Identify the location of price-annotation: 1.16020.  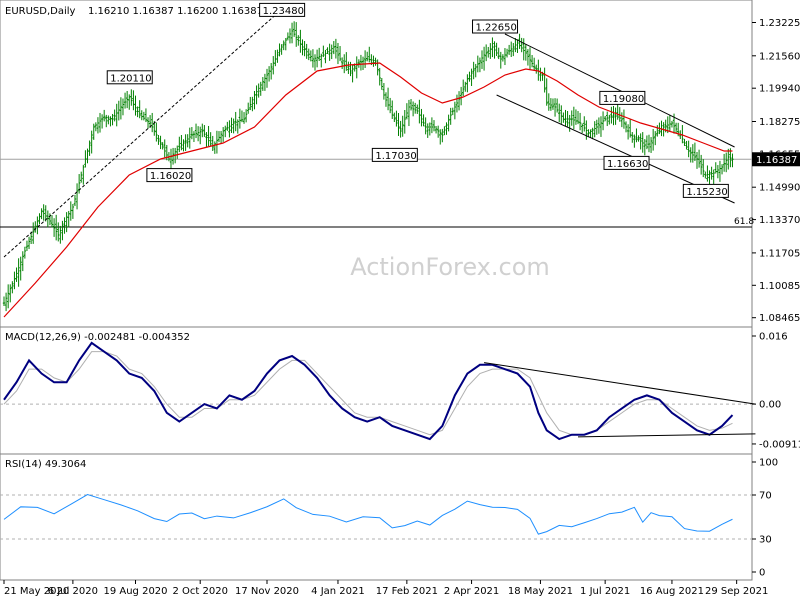
(169, 175).